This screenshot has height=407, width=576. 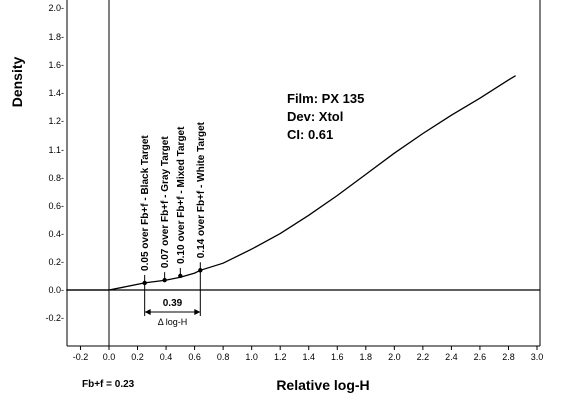 What do you see at coordinates (508, 357) in the screenshot?
I see `x-tick-label: 2.8` at bounding box center [508, 357].